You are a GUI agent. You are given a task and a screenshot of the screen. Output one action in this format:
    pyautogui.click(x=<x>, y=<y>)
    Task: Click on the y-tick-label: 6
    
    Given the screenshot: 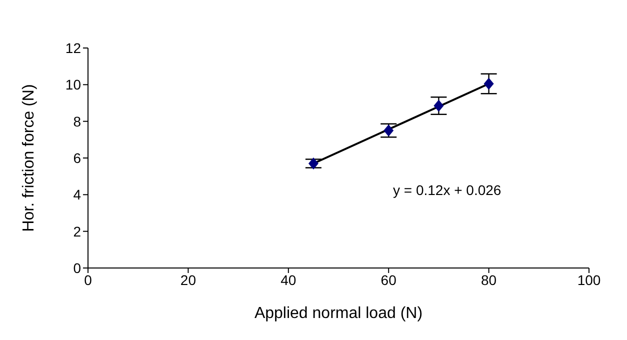 What is the action you would take?
    pyautogui.click(x=77, y=158)
    